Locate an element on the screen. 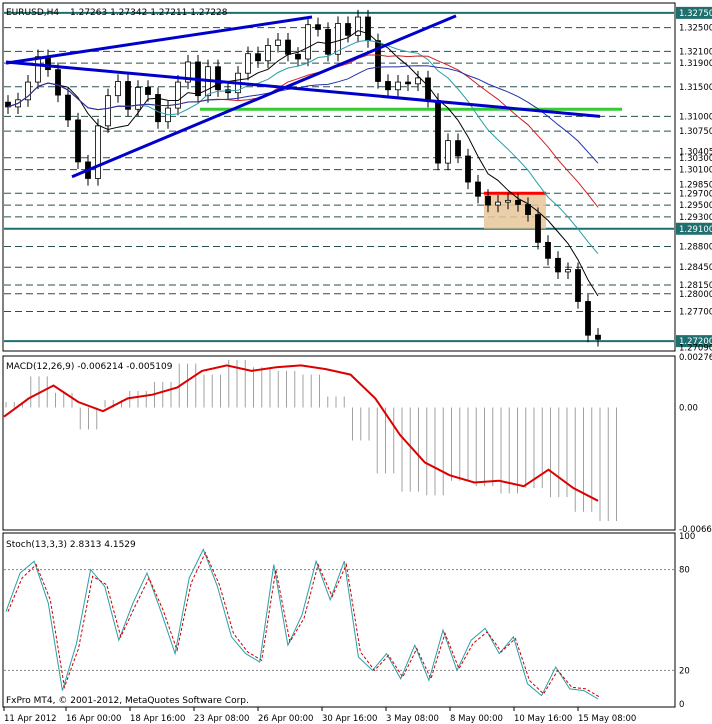 The image size is (712, 724). price-axis-label: 1.30750 is located at coordinates (695, 132).